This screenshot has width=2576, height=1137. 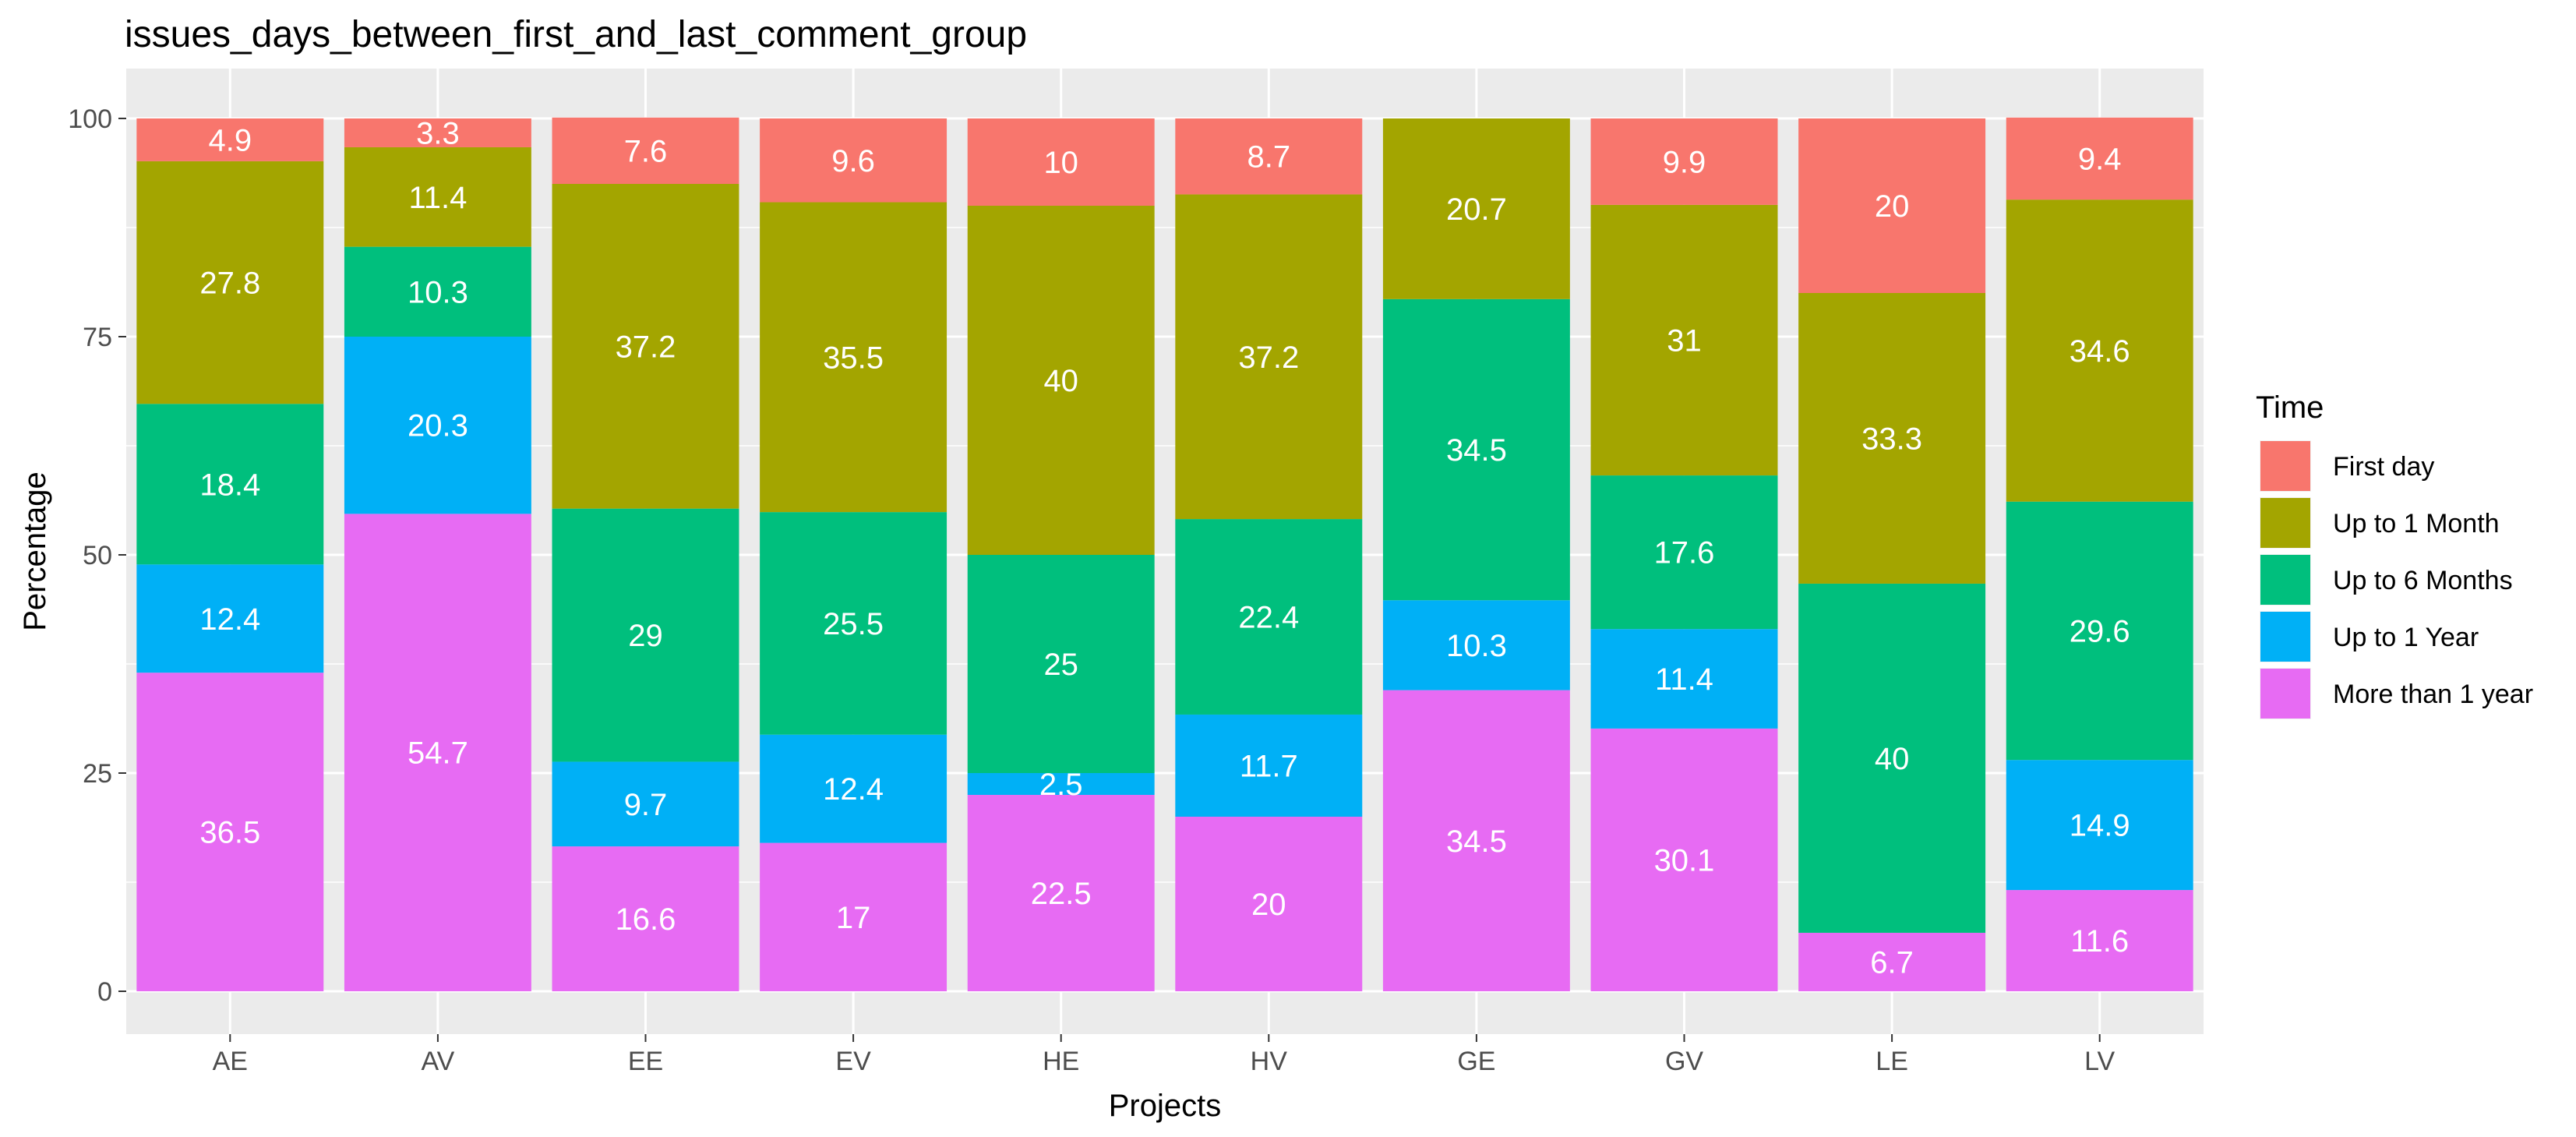 I want to click on x-tick-label: LV, so click(x=2099, y=1061).